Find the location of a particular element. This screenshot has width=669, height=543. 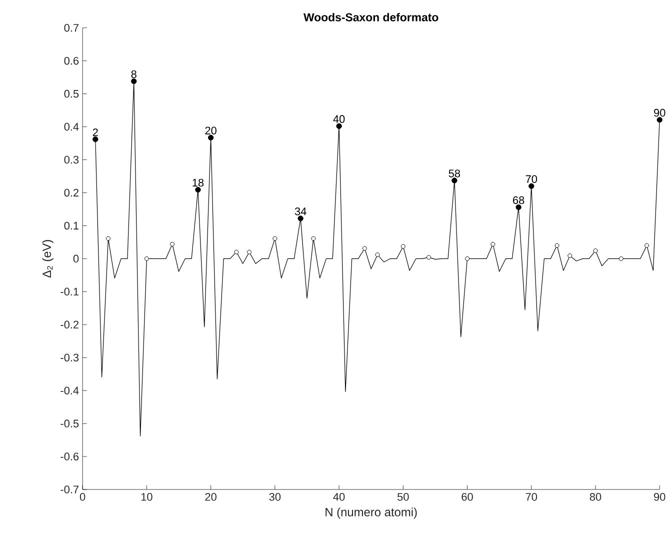

y-tick-label: -0.7 is located at coordinates (69, 490).